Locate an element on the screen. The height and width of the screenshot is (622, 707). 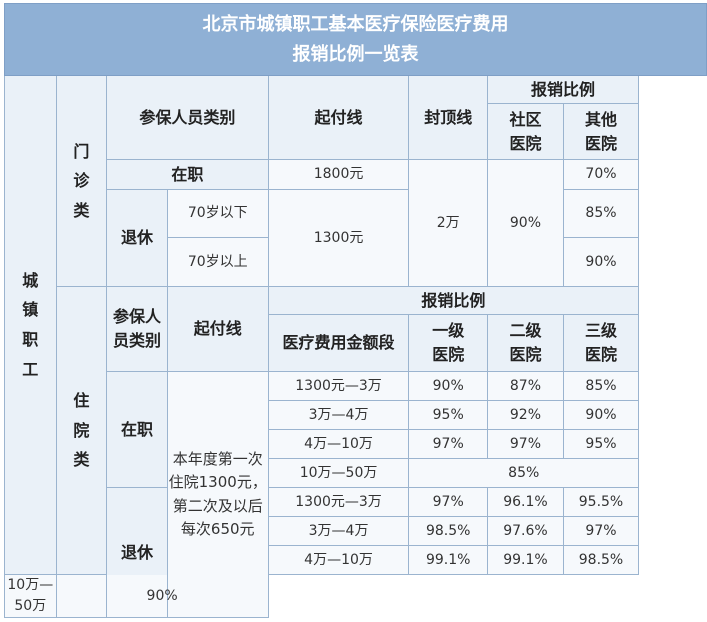
table-cell-lv1: 99.1% is located at coordinates (448, 560).